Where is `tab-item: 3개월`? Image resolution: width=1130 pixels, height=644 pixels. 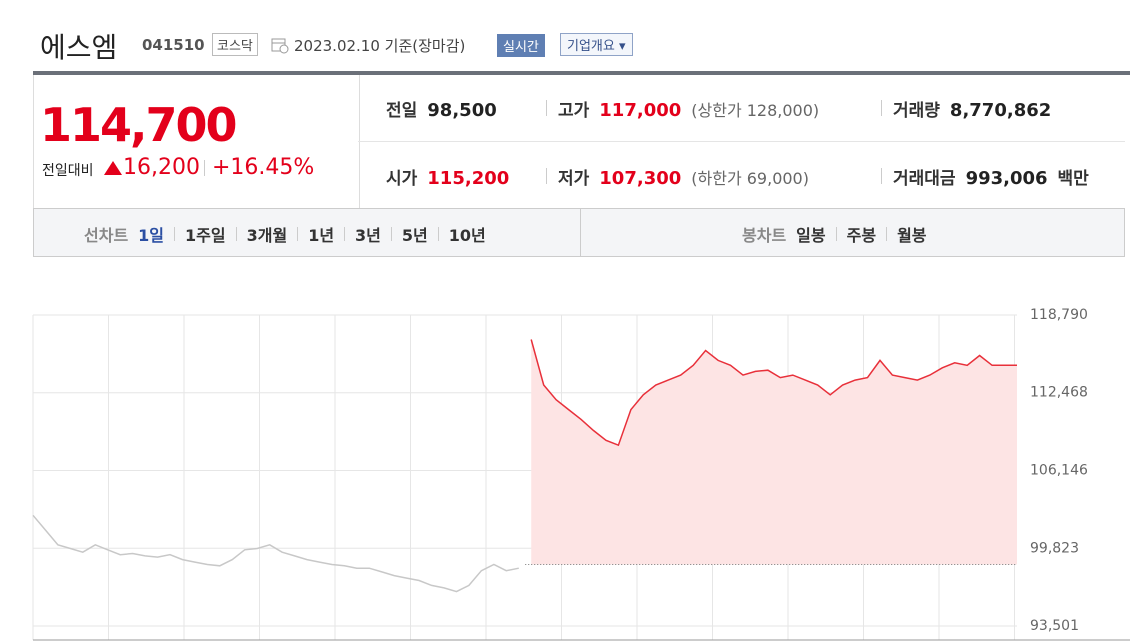 tab-item: 3개월 is located at coordinates (267, 235).